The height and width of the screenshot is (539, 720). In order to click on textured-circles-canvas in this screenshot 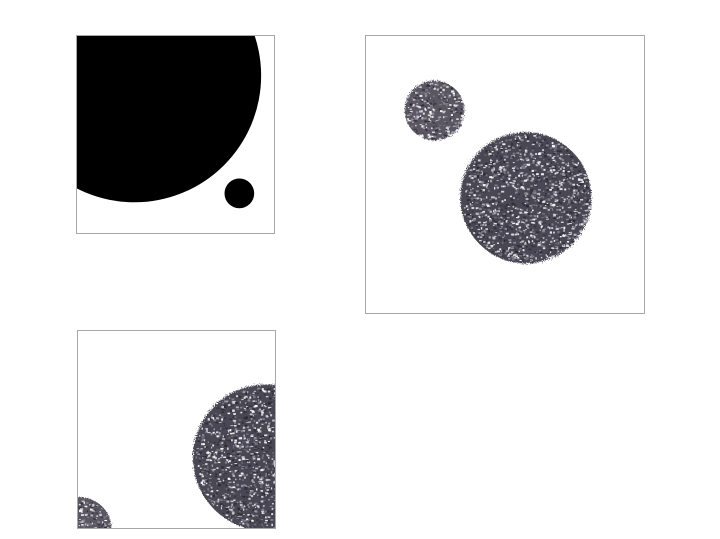, I will do `click(498, 172)`.